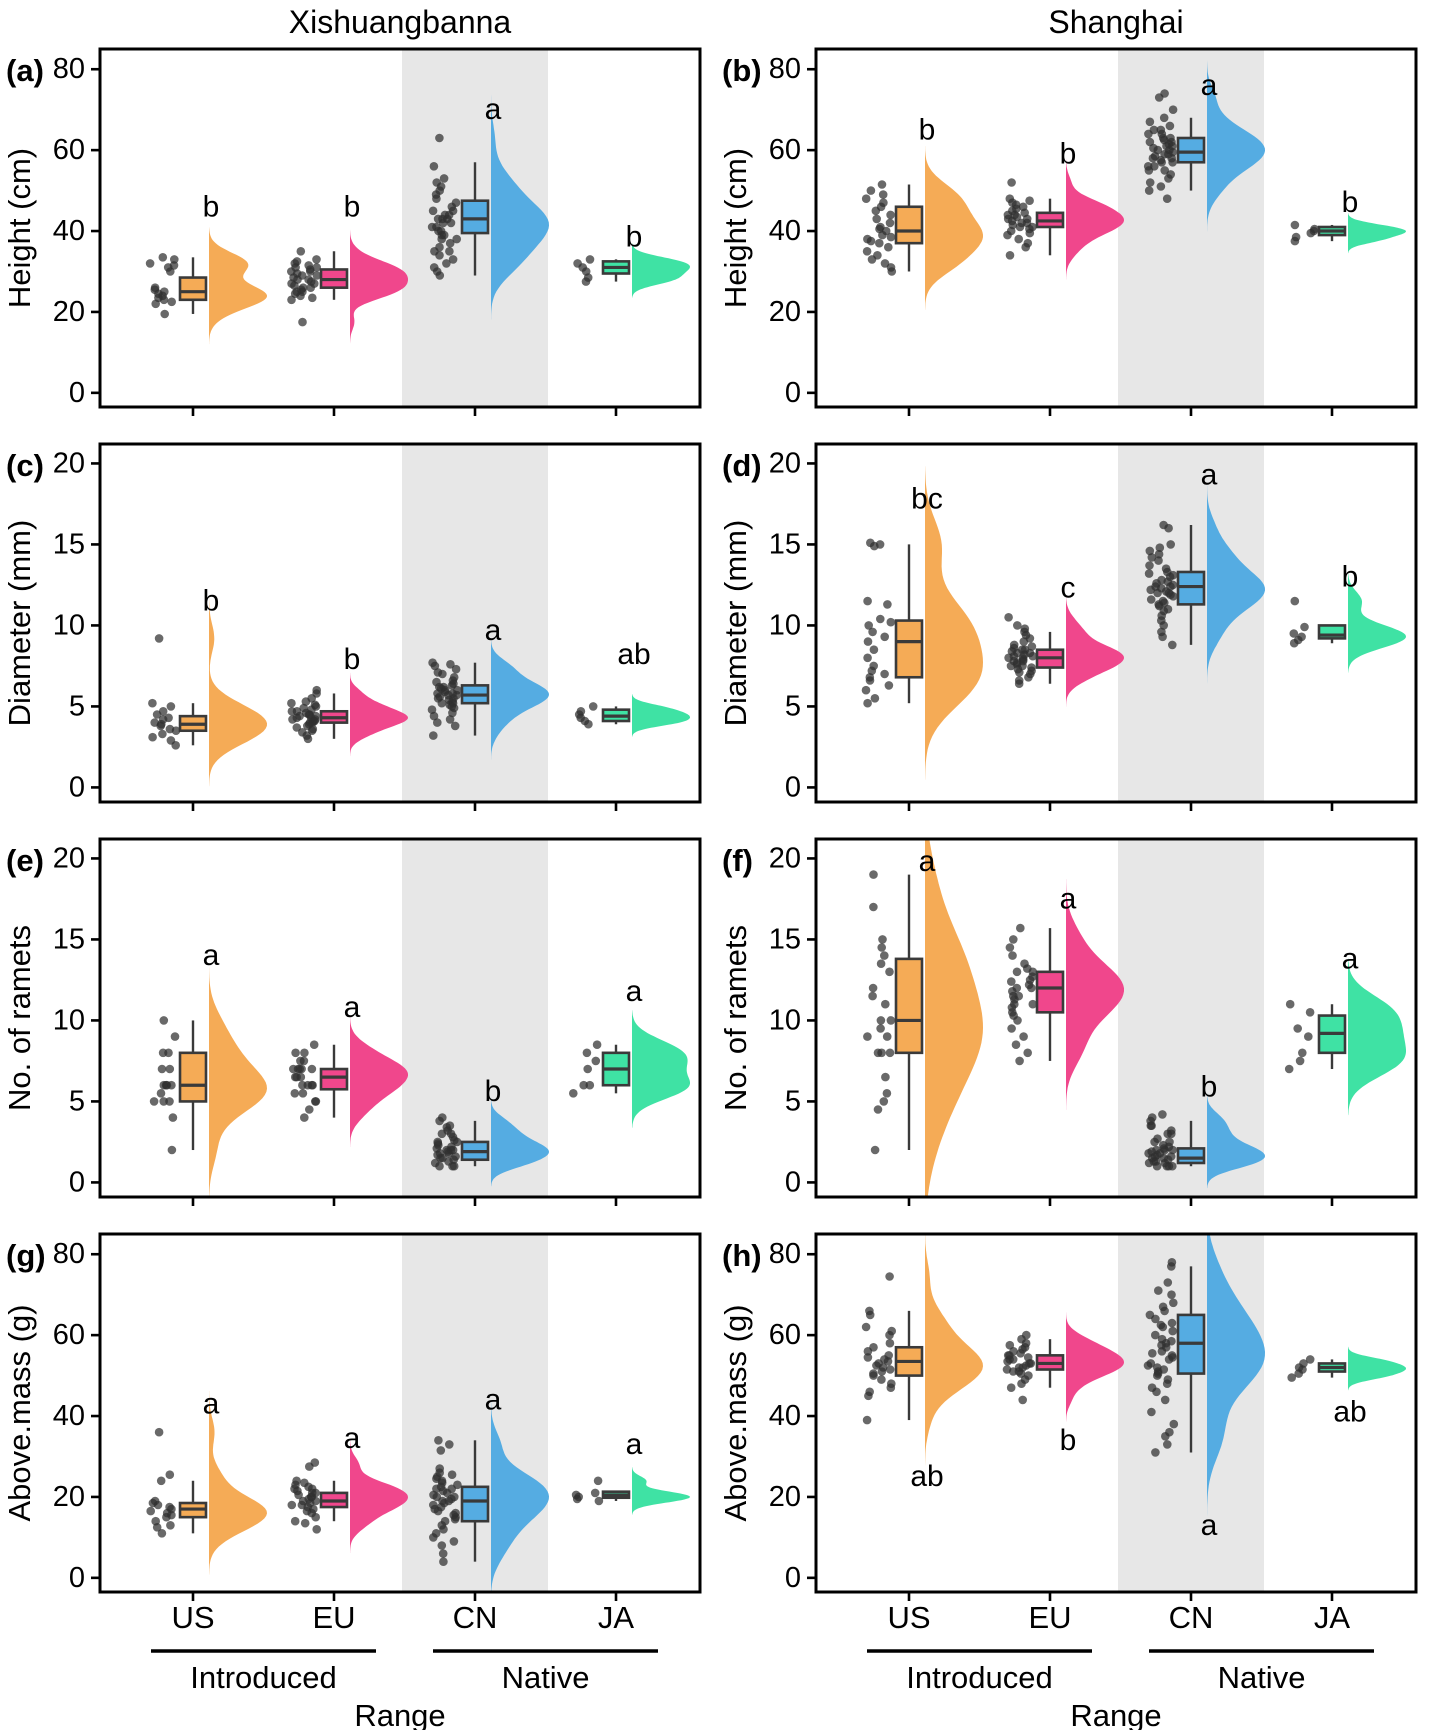 This screenshot has width=1432, height=1730. Describe the element at coordinates (735, 1412) in the screenshot. I see `y-axis-title: Above.mass (g)` at that location.